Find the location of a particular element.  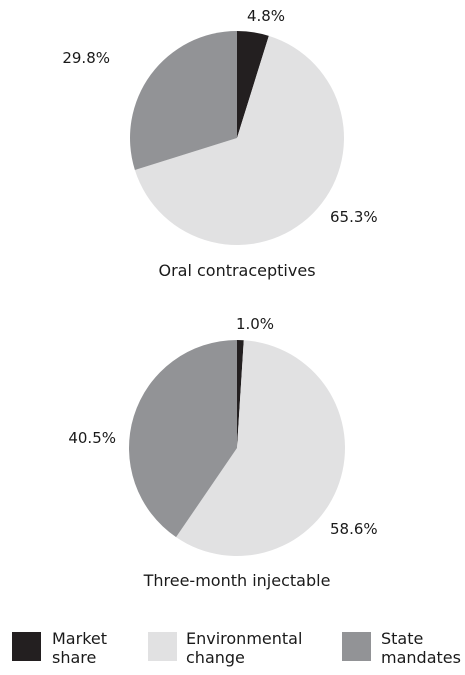

legend-label: Market is located at coordinates (79, 638).